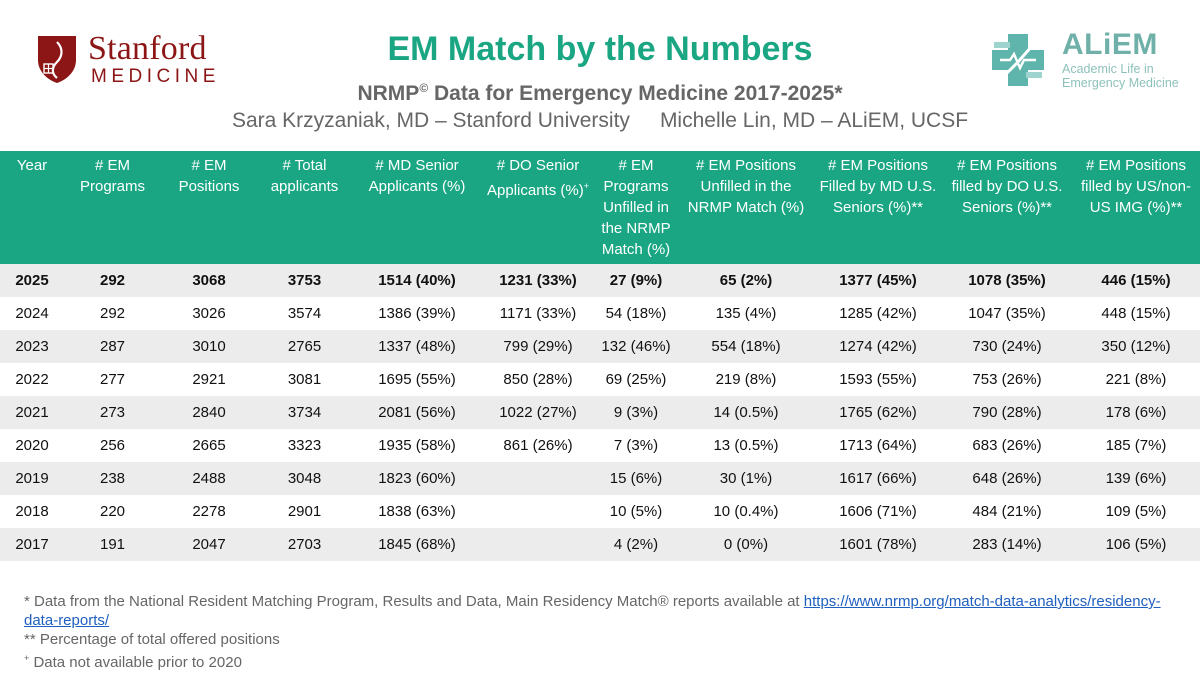 This screenshot has height=675, width=1200. Describe the element at coordinates (417, 207) in the screenshot. I see `column-header: # MD Senior Applicants (%)` at that location.